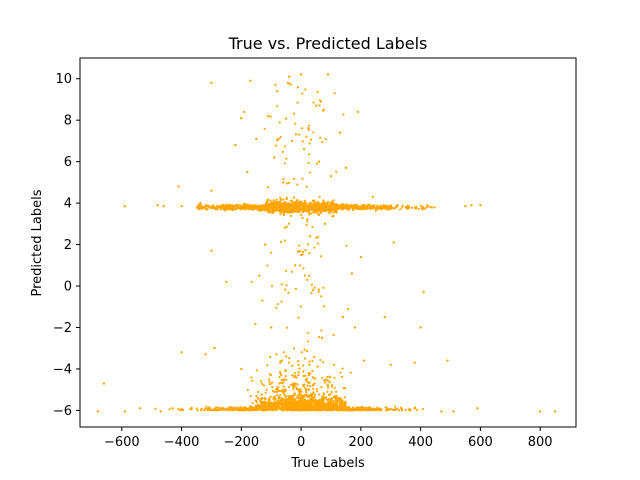 The height and width of the screenshot is (480, 640). What do you see at coordinates (62, 369) in the screenshot?
I see `y-tick-label: −4` at bounding box center [62, 369].